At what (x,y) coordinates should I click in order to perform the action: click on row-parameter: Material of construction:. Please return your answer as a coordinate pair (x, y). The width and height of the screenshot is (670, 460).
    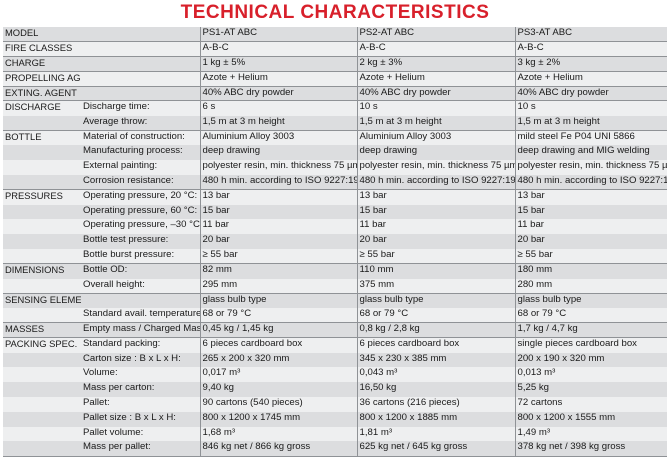
    Looking at the image, I should click on (134, 137).